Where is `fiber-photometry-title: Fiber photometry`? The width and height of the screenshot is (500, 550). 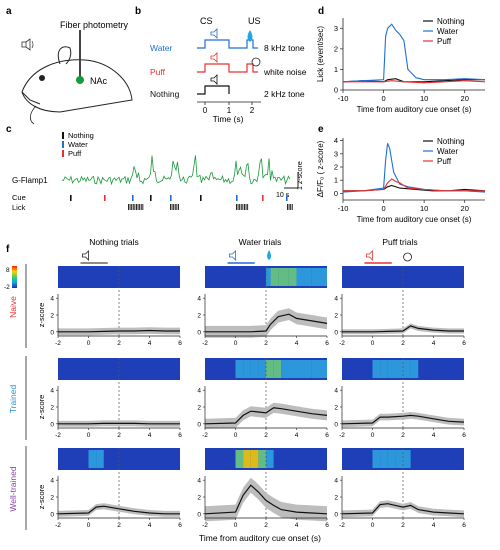
fiber-photometry-title: Fiber photometry is located at coordinates (94, 25).